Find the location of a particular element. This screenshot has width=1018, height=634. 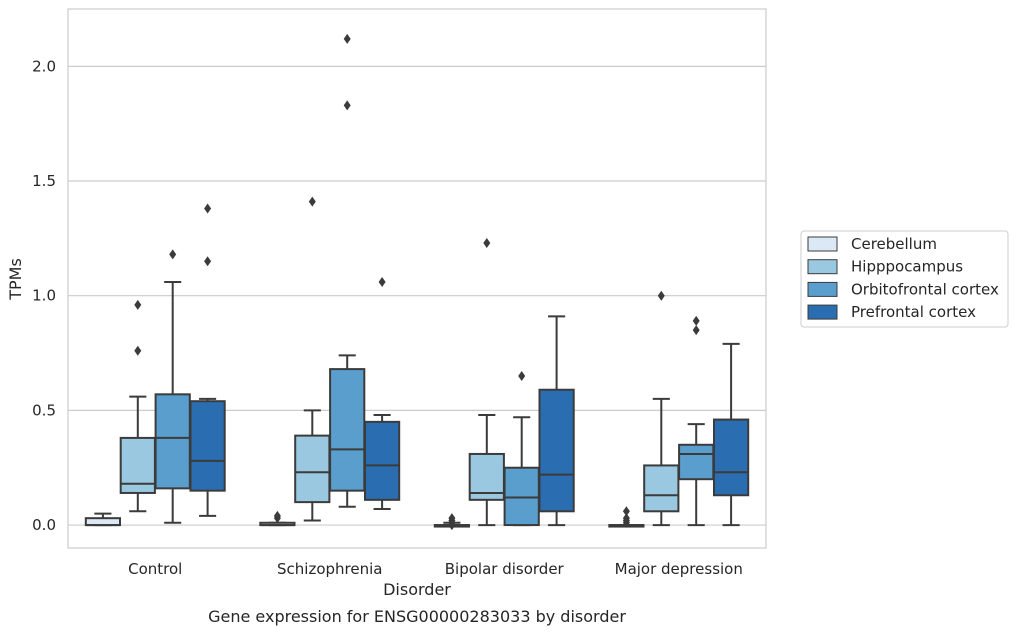

legend-label: Prefrontal cortex is located at coordinates (913, 312).